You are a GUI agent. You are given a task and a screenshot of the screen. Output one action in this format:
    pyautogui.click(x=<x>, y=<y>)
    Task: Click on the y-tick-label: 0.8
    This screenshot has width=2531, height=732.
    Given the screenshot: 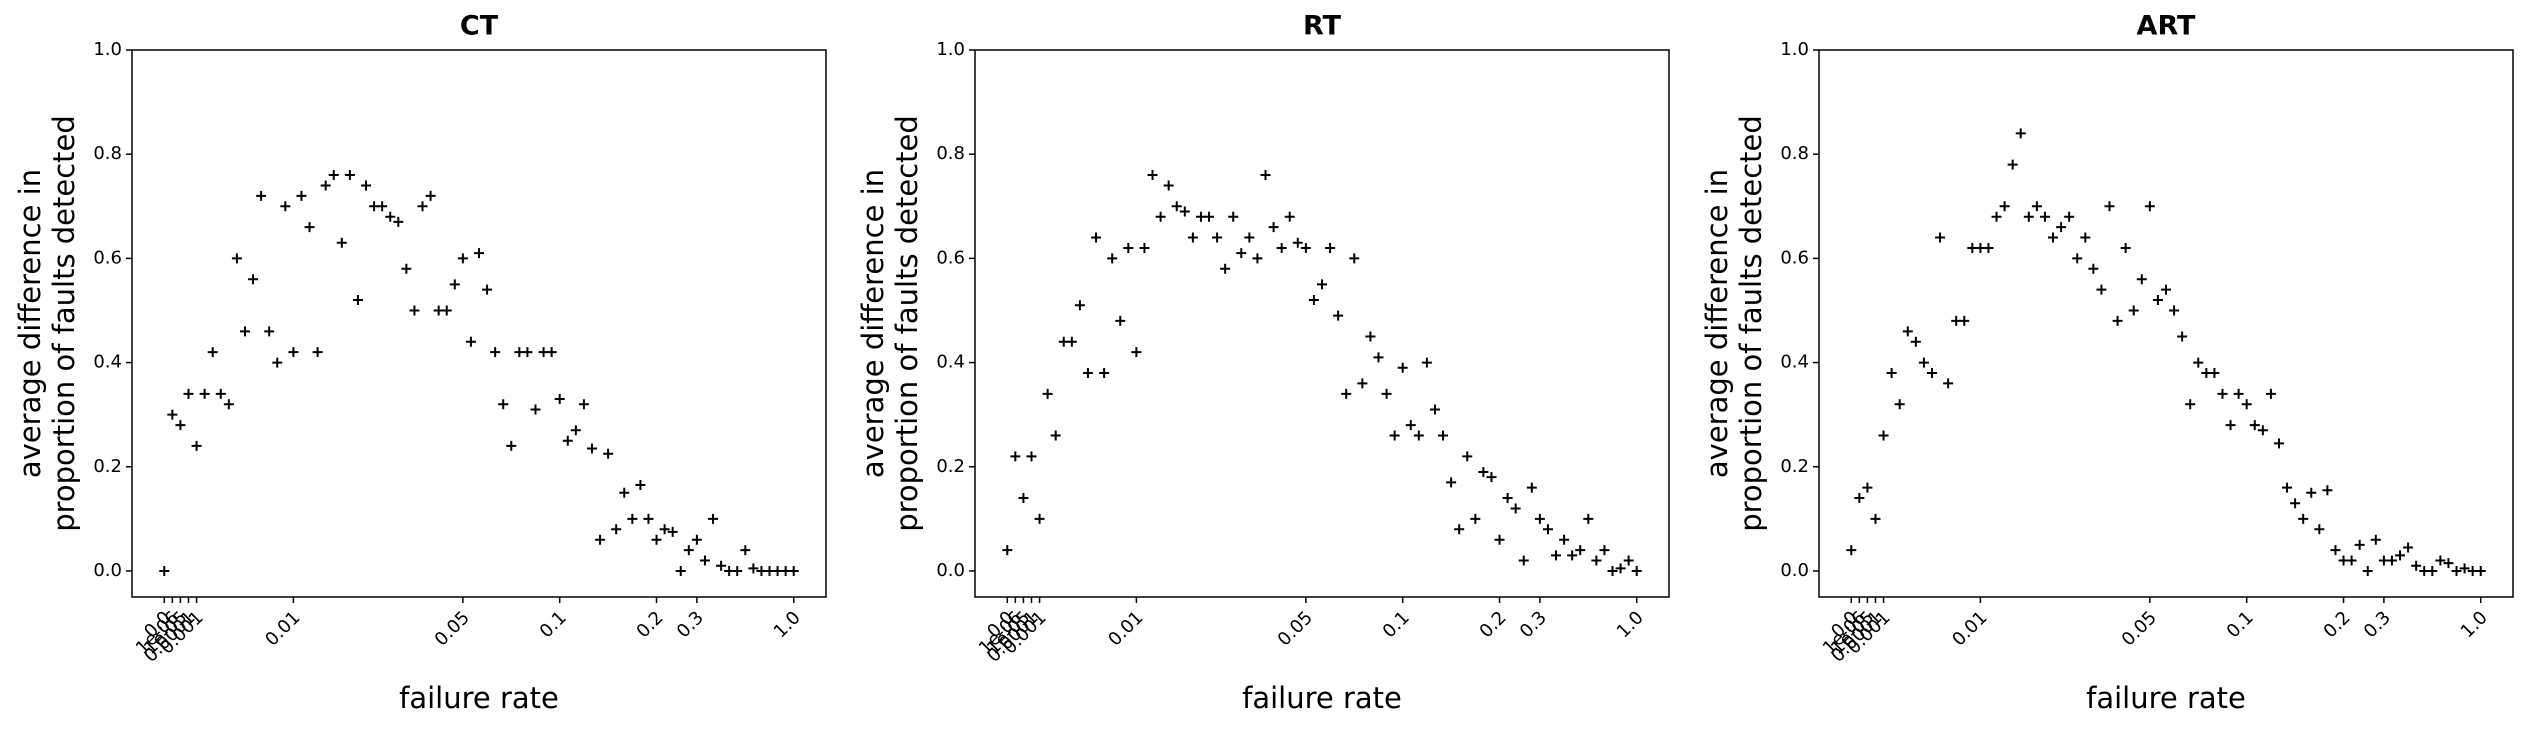 What is the action you would take?
    pyautogui.click(x=950, y=153)
    